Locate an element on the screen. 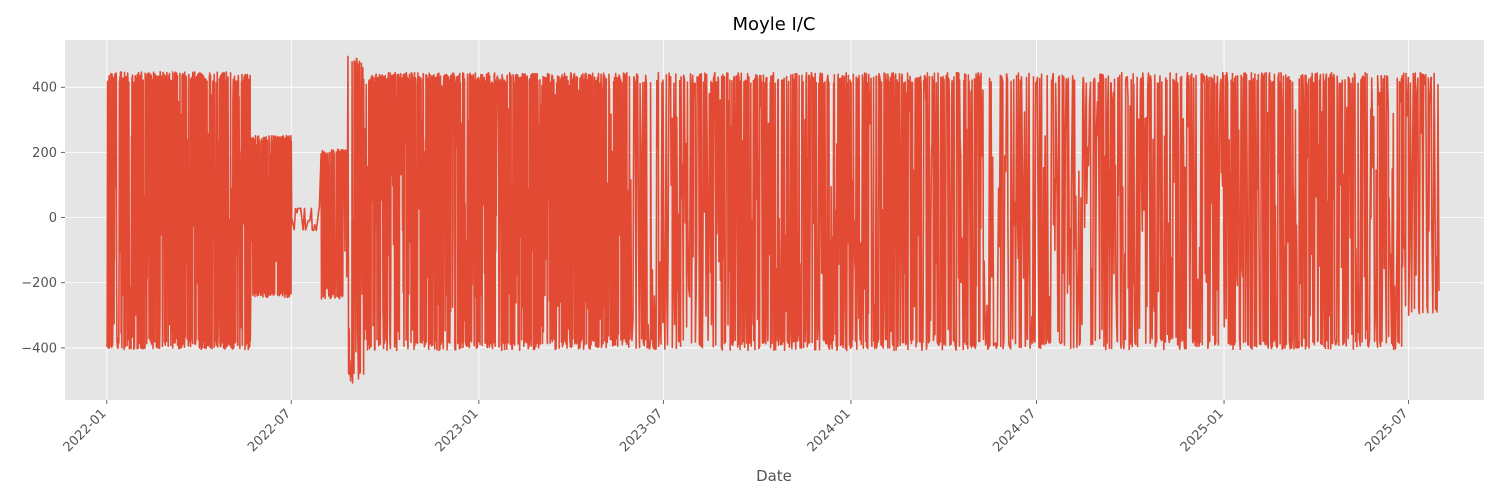  y-tick-label: 0 is located at coordinates (53, 218).